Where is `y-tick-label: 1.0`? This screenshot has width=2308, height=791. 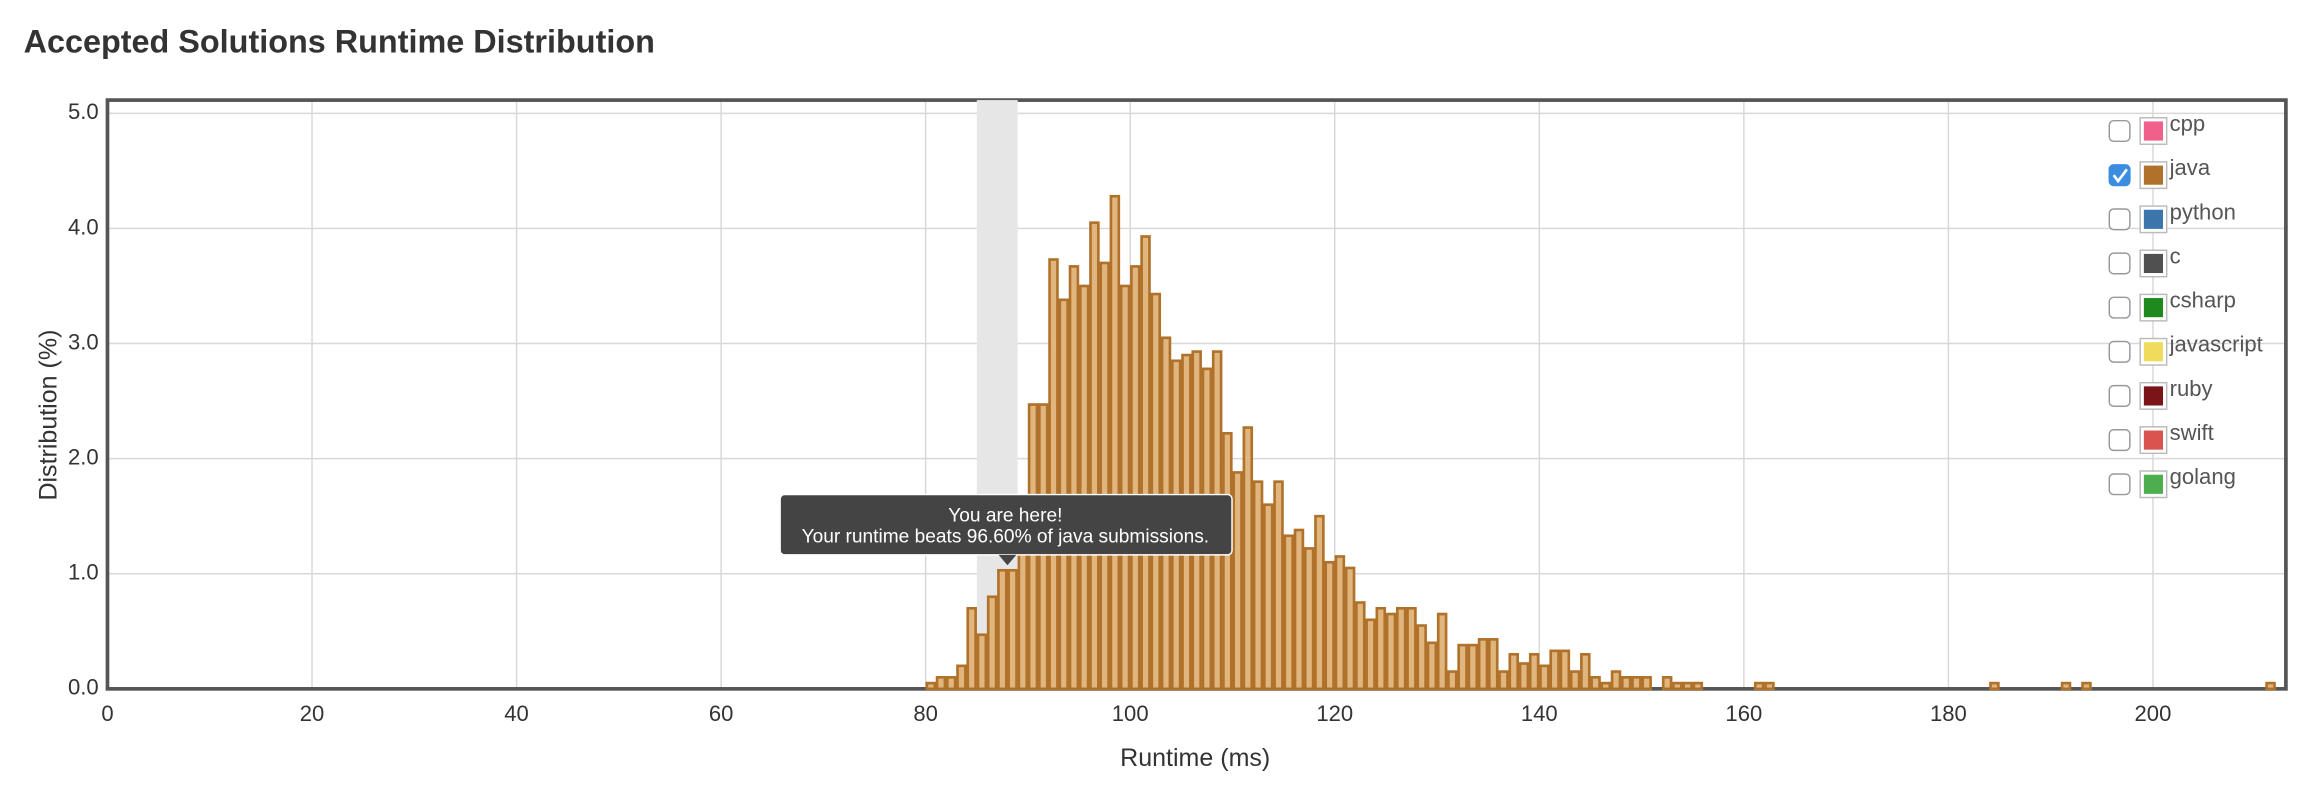
y-tick-label: 1.0 is located at coordinates (83, 572).